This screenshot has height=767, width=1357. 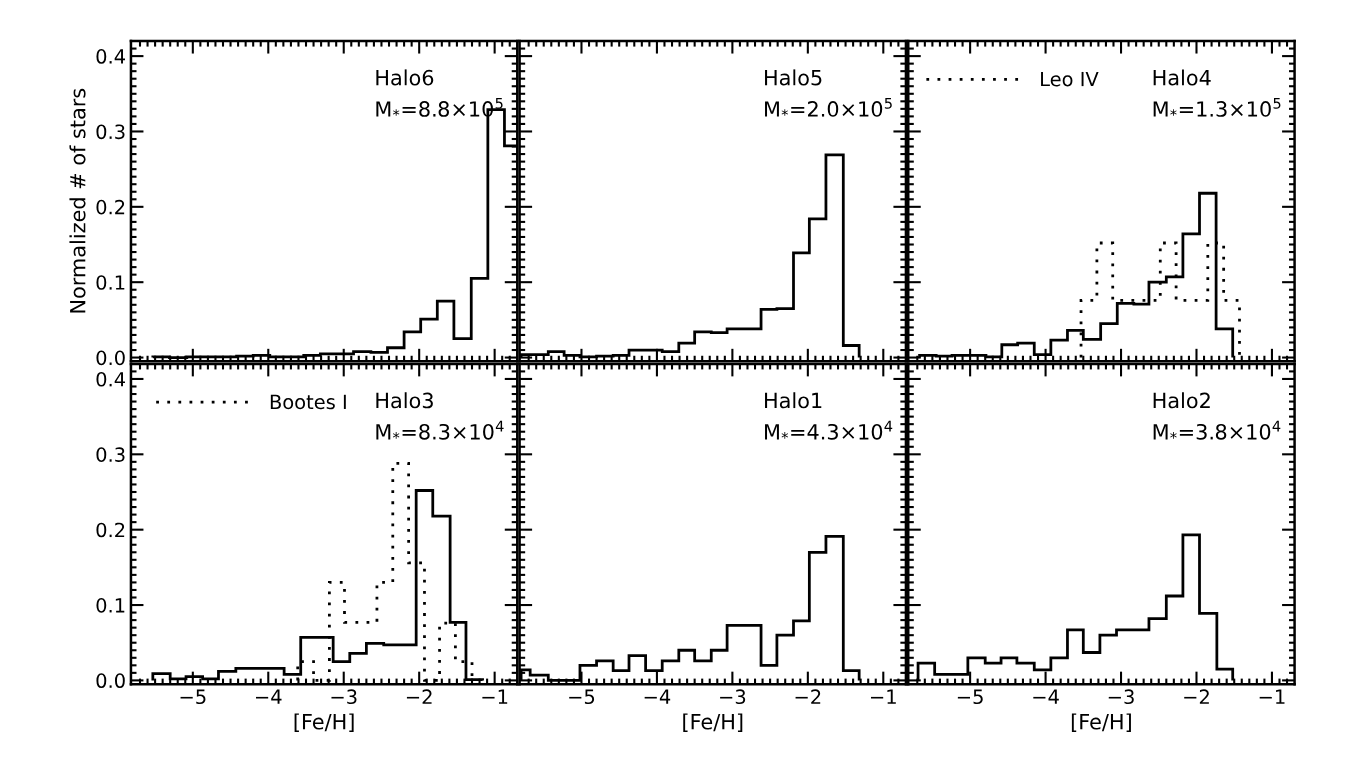 What do you see at coordinates (439, 107) in the screenshot?
I see `annotation: M$_{*}$=8.8×10$^{5}$` at bounding box center [439, 107].